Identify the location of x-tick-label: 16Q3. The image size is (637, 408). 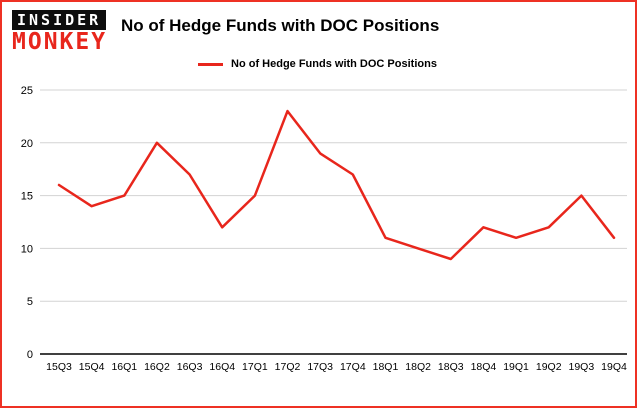
(190, 367).